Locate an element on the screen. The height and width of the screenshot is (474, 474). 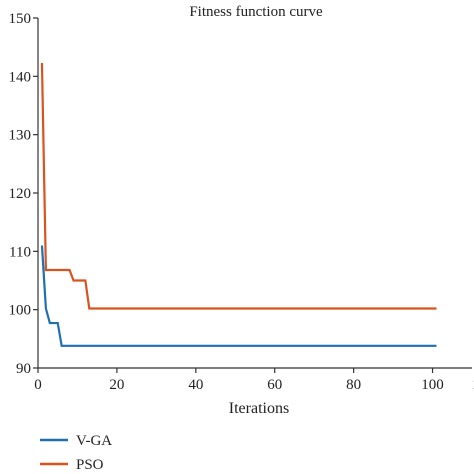
x-tick-label: 100 is located at coordinates (432, 385).